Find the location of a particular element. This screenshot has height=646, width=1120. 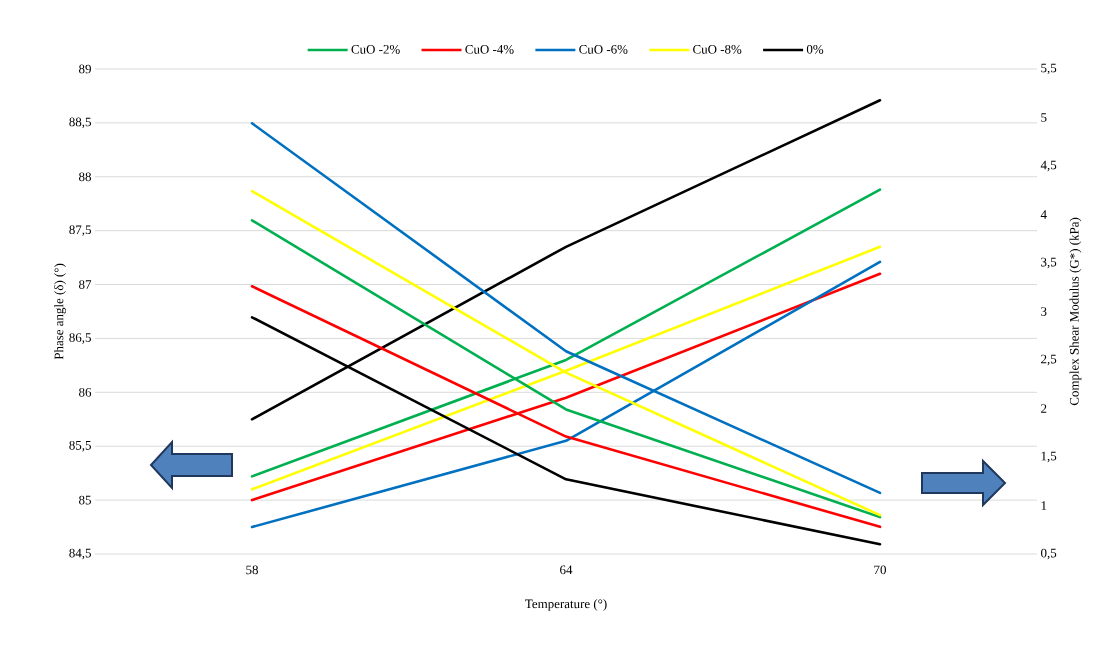

y-tick-label: 86,5 is located at coordinates (80, 338).